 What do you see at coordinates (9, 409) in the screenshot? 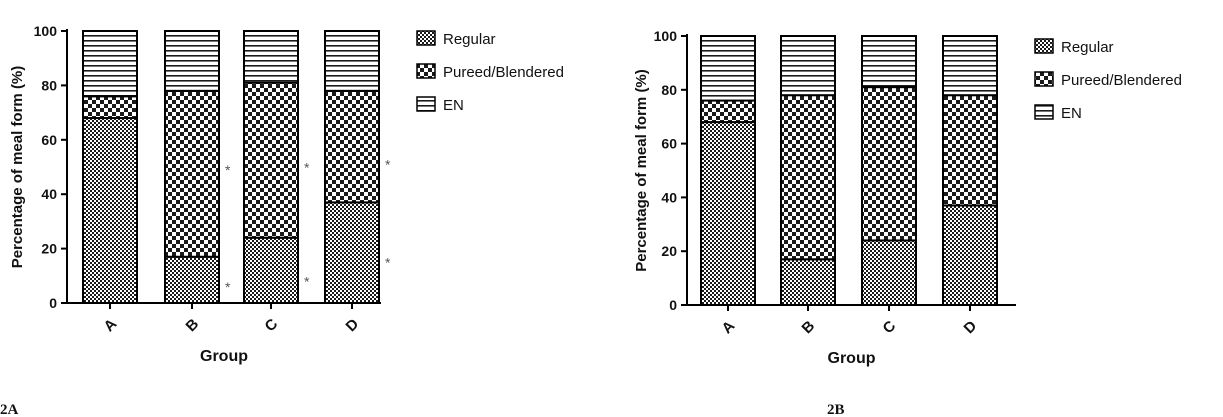
I see `panel-tag: 2A` at bounding box center [9, 409].